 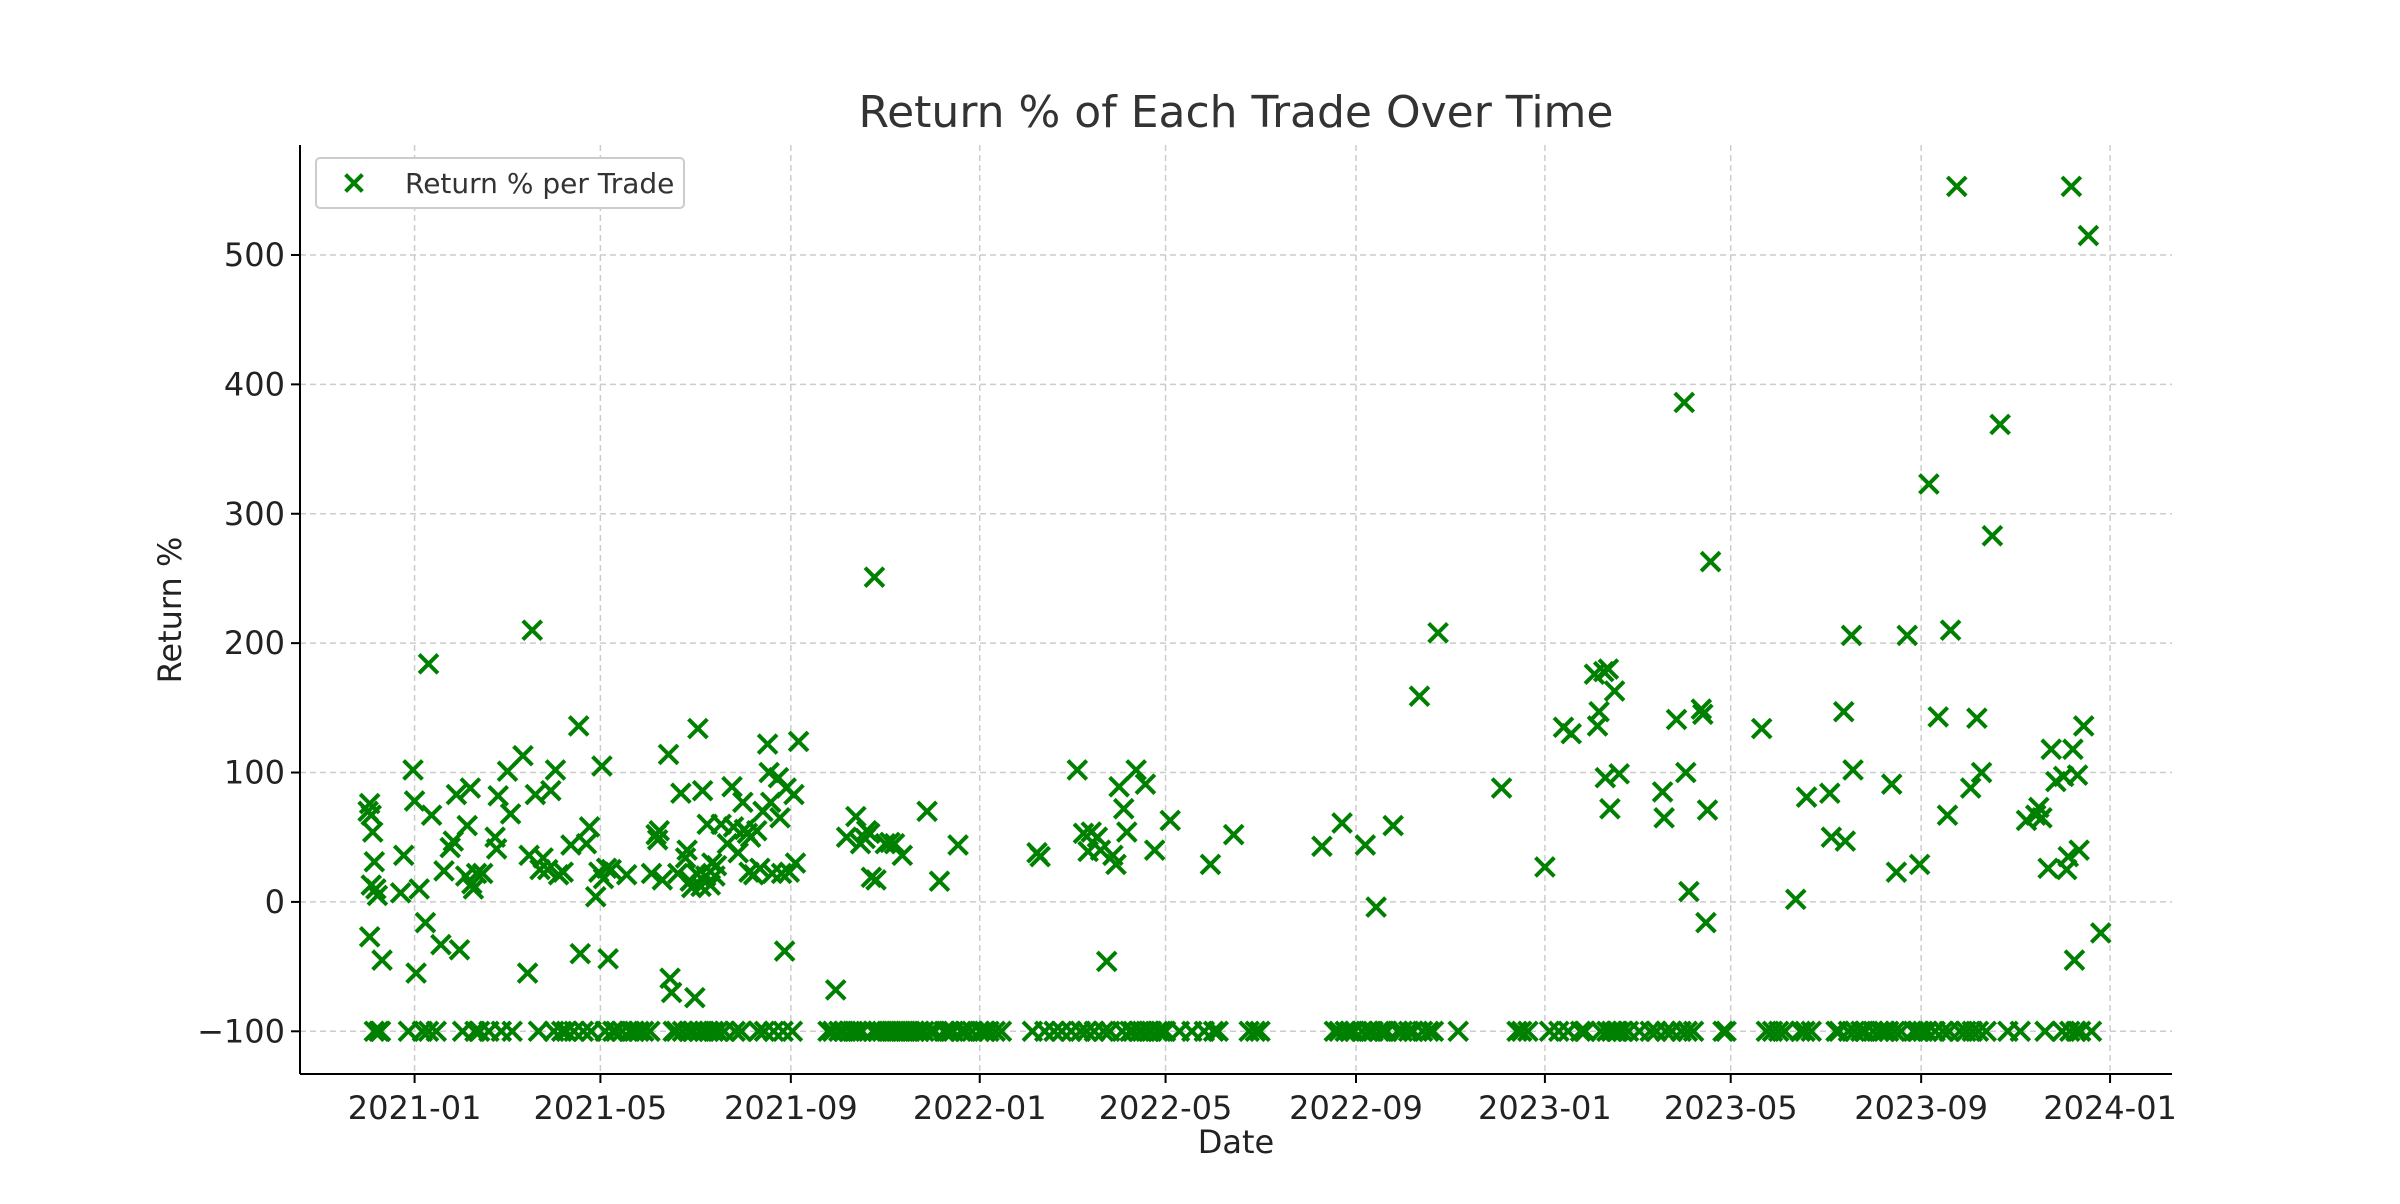 I want to click on x-tick-label: 2022-05, so click(x=1166, y=1108).